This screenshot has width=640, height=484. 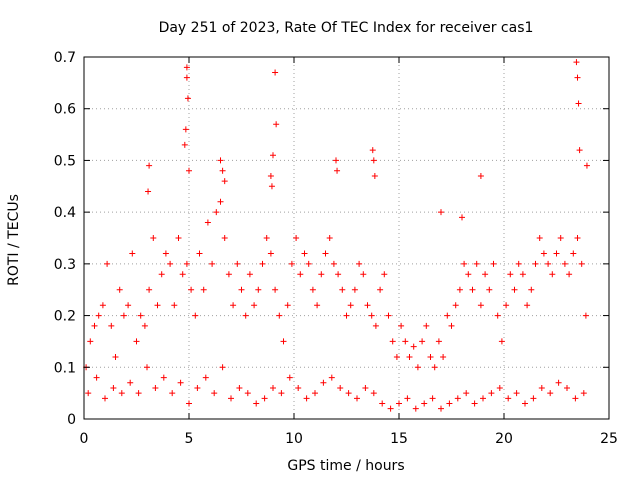 I want to click on y-axis-label: ROTI / TECUs, so click(x=14, y=240).